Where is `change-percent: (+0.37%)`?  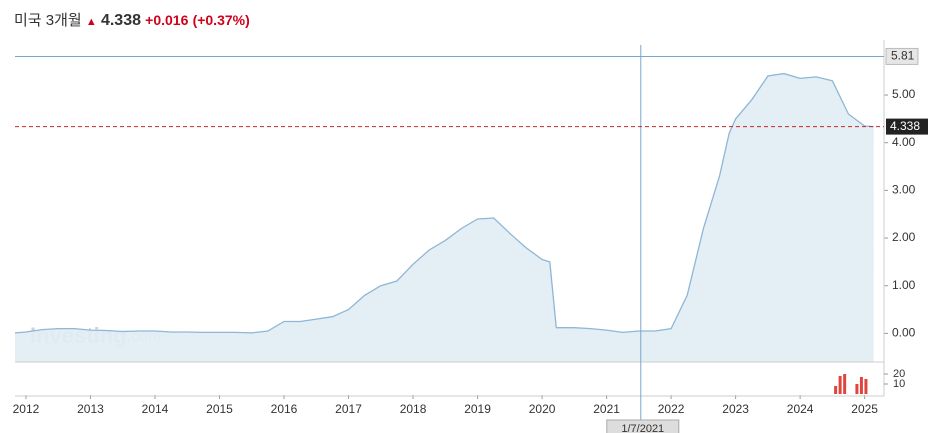 change-percent: (+0.37%) is located at coordinates (221, 20).